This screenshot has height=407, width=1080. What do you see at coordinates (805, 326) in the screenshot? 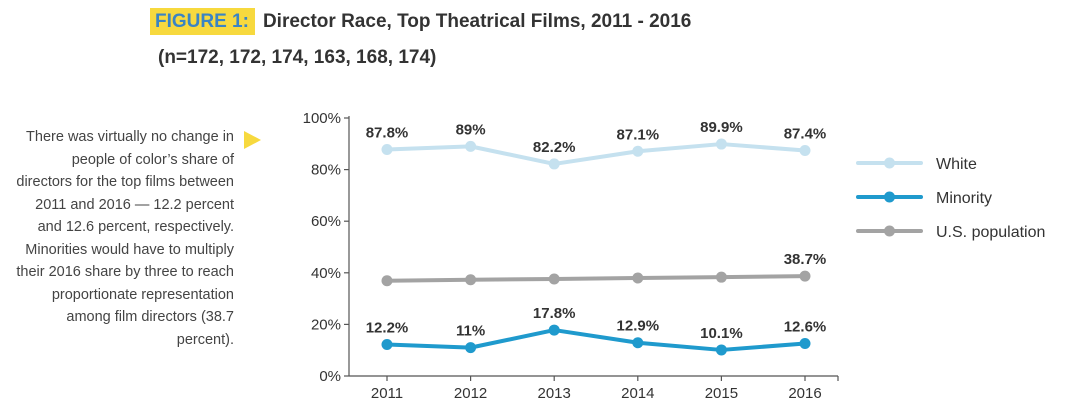
I see `data-label: 12.6%` at bounding box center [805, 326].